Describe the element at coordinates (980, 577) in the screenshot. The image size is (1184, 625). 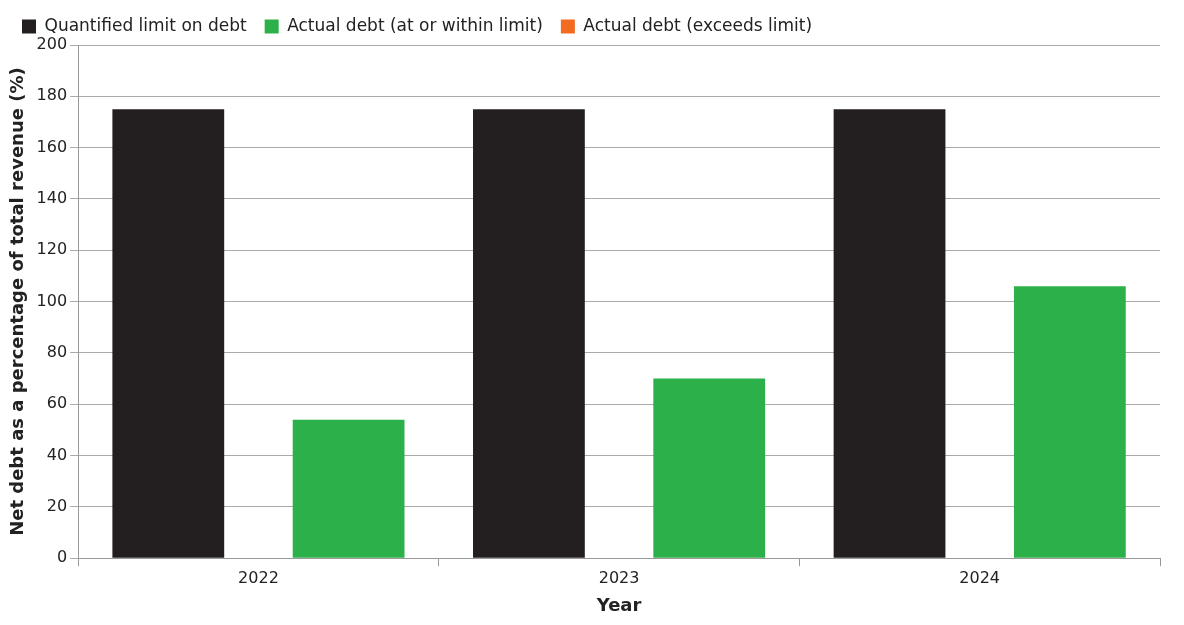
I see `x-tick-label: 2024` at that location.